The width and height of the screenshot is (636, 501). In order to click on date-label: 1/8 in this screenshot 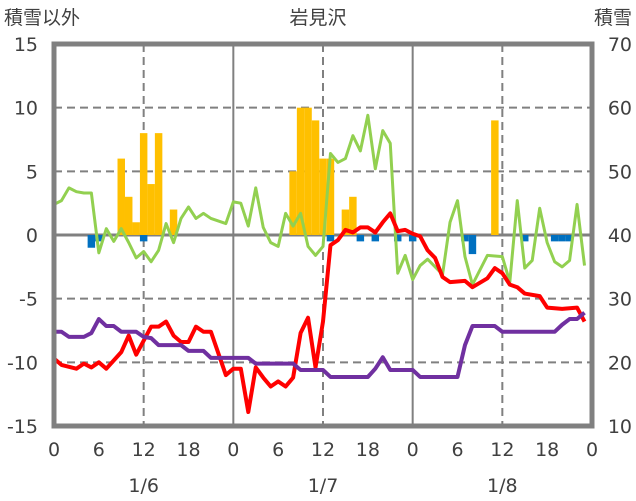, I will do `click(502, 486)`.